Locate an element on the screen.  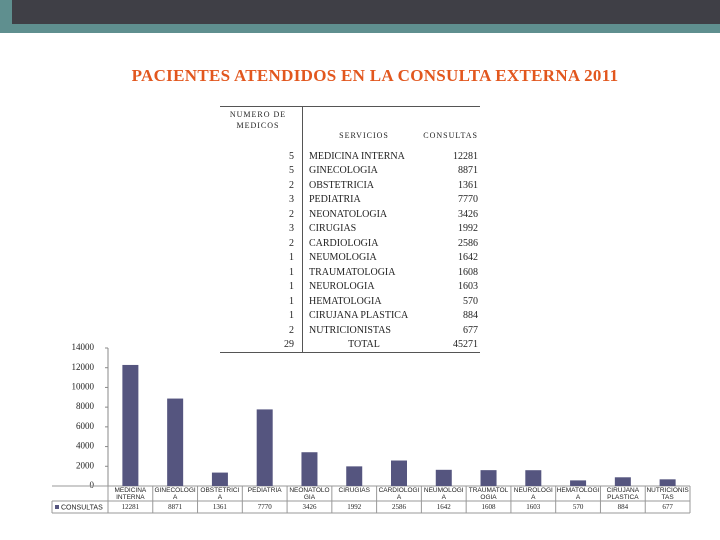
table-cell: TRAUMATOLOGIA is located at coordinates (352, 272).